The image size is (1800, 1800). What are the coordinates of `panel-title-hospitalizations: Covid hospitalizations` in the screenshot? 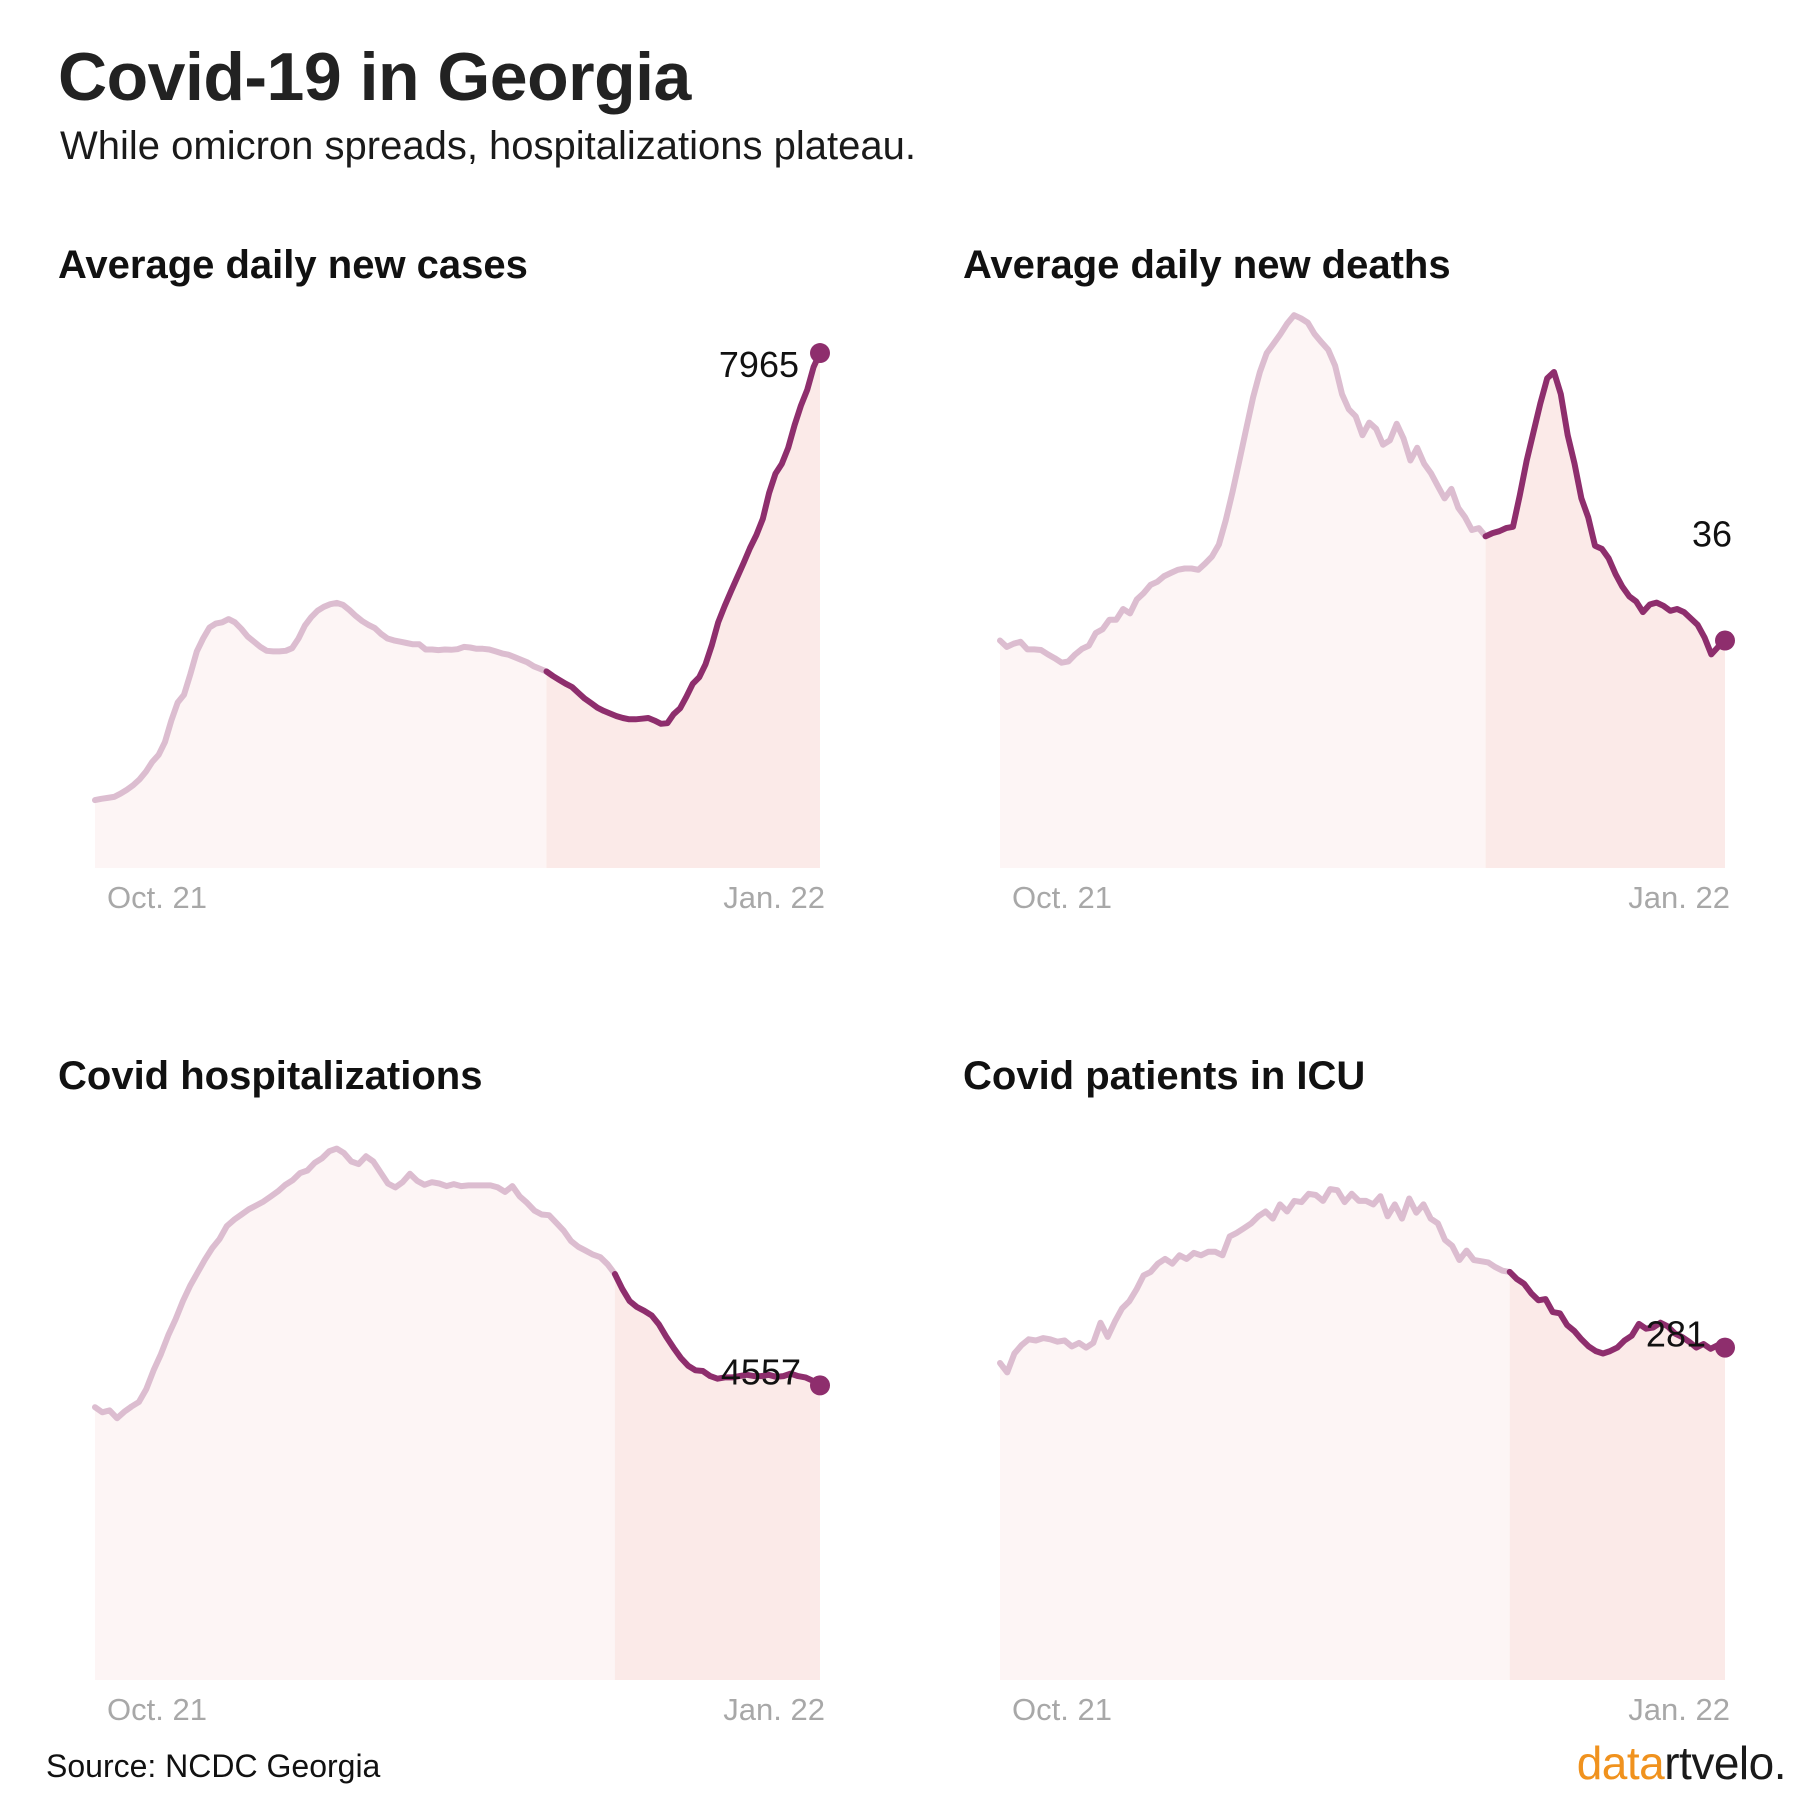 It's located at (270, 1076).